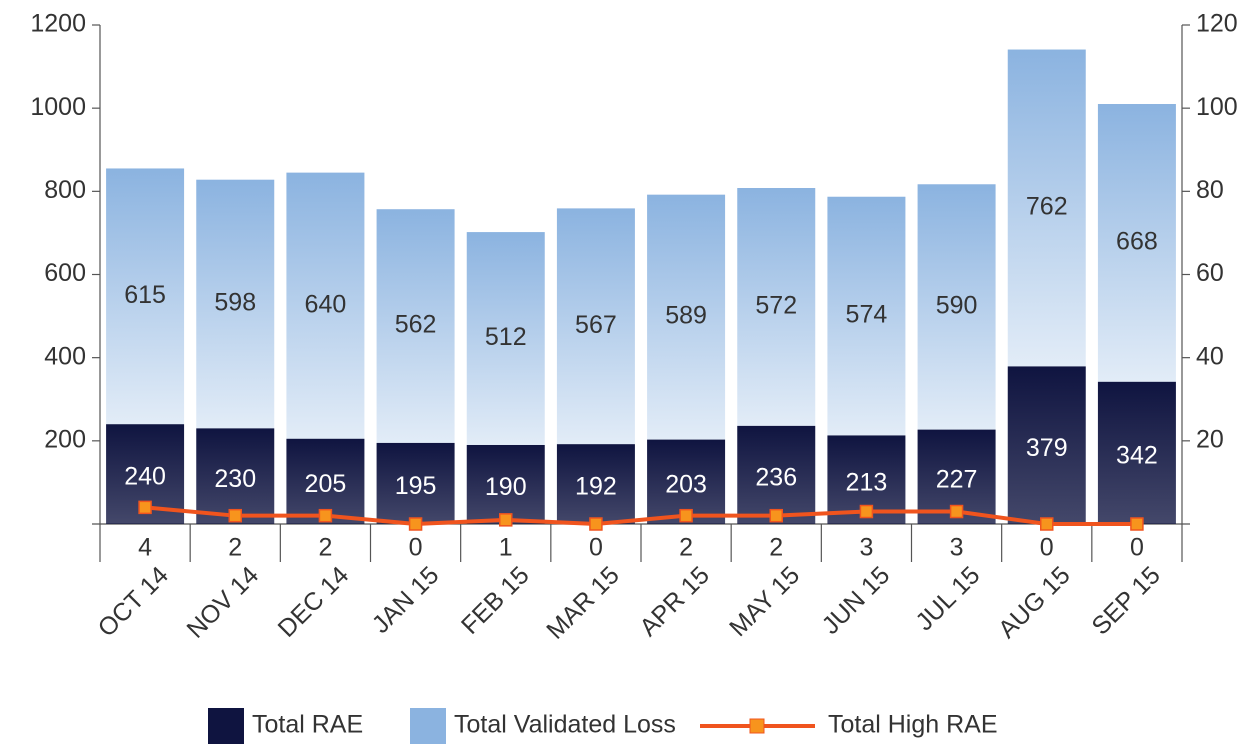  I want to click on bar-value-label: 598, so click(235, 303).